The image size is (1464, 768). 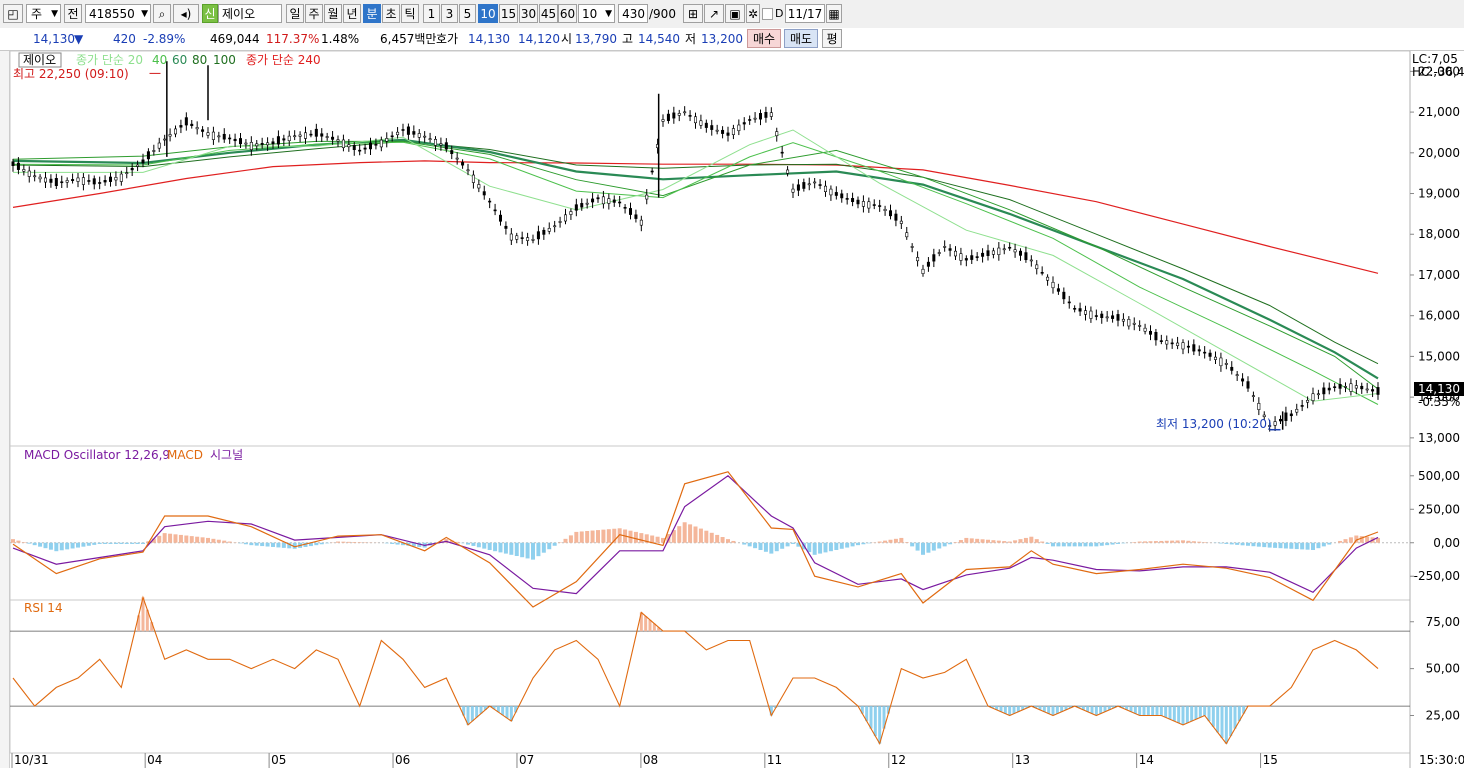 What do you see at coordinates (764, 38) in the screenshot?
I see `buy-button: 매수` at bounding box center [764, 38].